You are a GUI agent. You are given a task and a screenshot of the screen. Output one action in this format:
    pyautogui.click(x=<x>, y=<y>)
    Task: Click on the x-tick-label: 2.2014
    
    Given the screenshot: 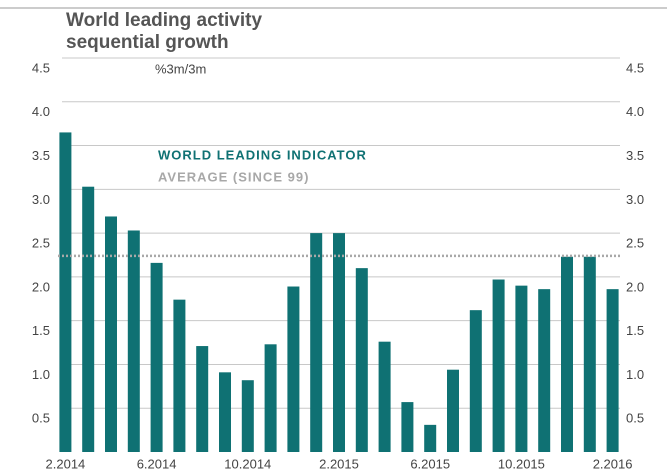 What is the action you would take?
    pyautogui.click(x=66, y=463)
    